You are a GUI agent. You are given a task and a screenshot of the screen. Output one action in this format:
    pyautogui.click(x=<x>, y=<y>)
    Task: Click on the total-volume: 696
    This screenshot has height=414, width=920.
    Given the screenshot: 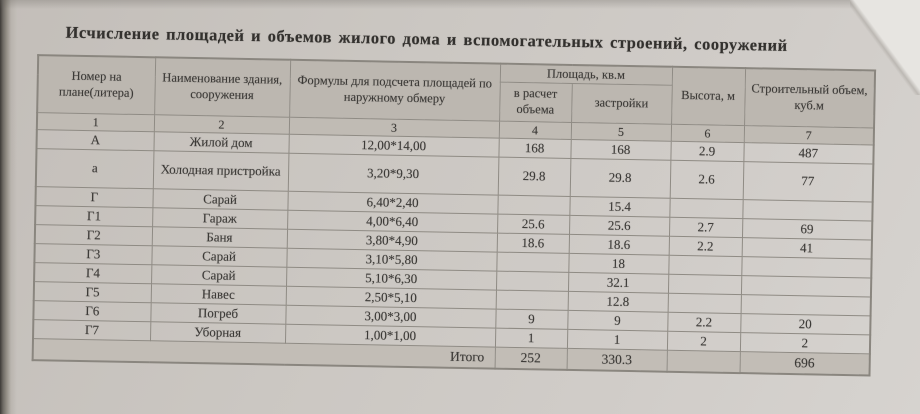 What is the action you would take?
    pyautogui.click(x=804, y=363)
    